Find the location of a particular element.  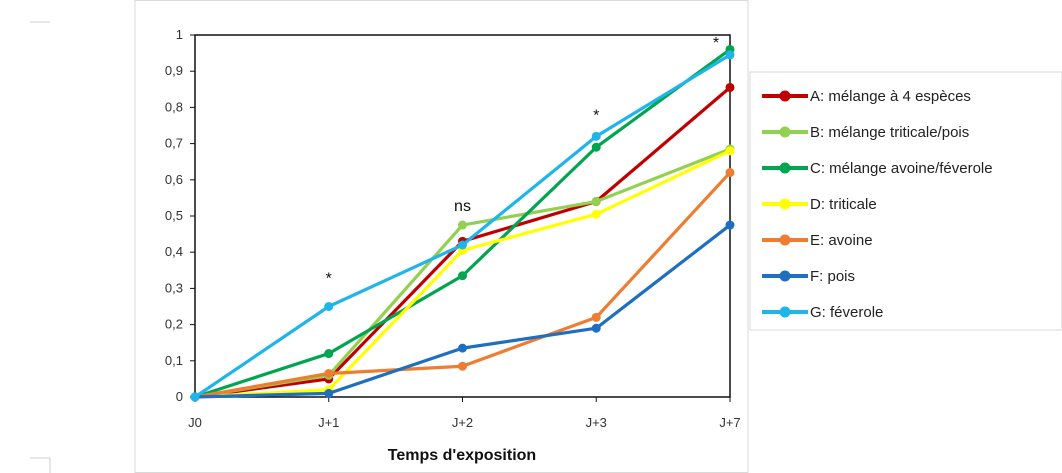

y-tick-label: 1 is located at coordinates (179, 34).